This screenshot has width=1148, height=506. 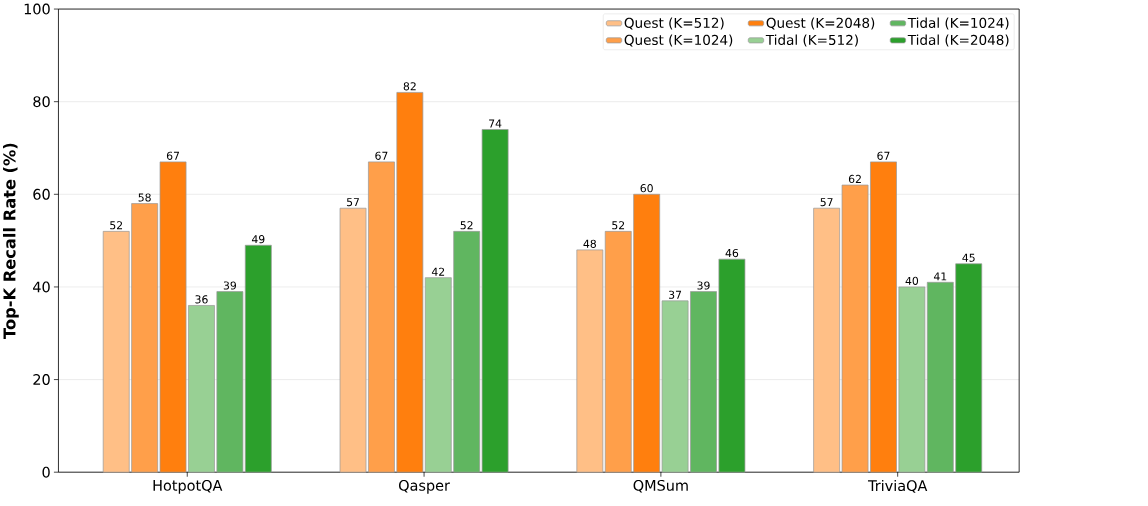 What do you see at coordinates (41, 287) in the screenshot?
I see `y-tick-label: 40` at bounding box center [41, 287].